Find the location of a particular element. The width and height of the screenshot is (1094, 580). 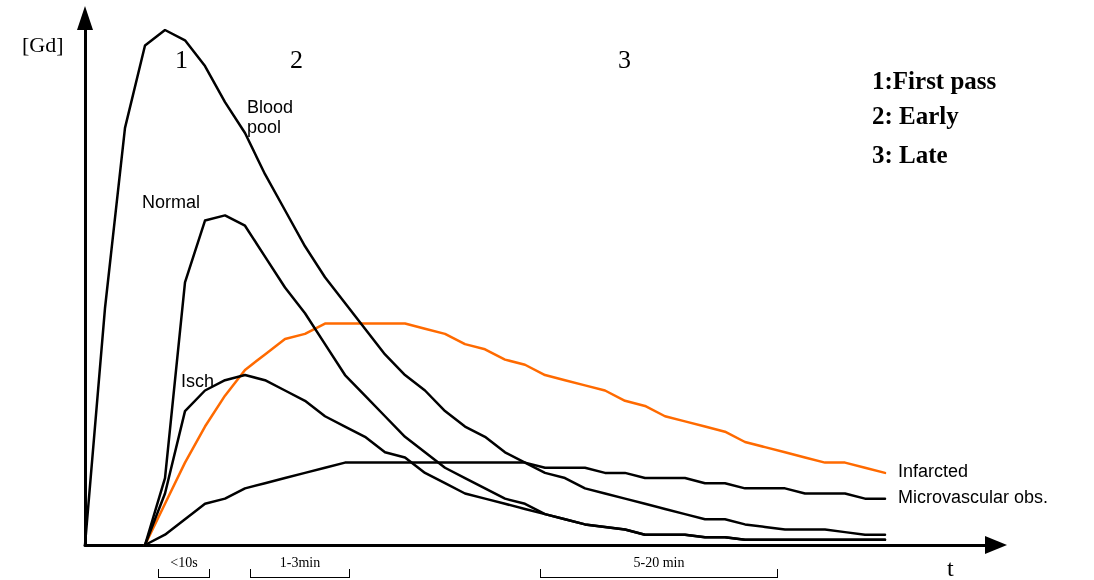

annotation: 1 is located at coordinates (181, 60).